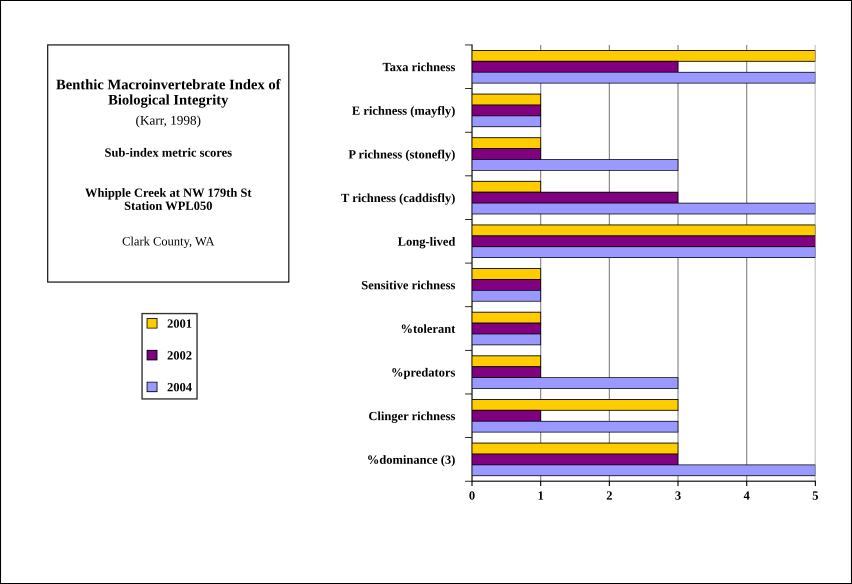 Image resolution: width=852 pixels, height=584 pixels. I want to click on text: Whipple Creek at NW 179th St Station WPL050, so click(168, 199).